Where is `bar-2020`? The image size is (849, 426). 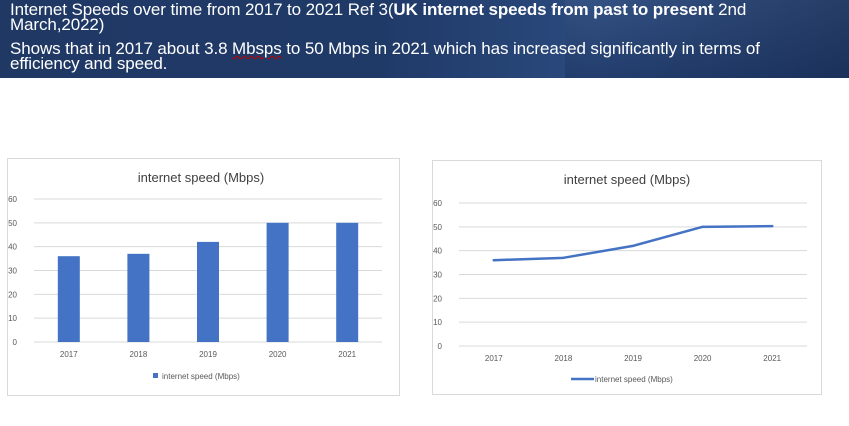
bar-2020 is located at coordinates (277, 282).